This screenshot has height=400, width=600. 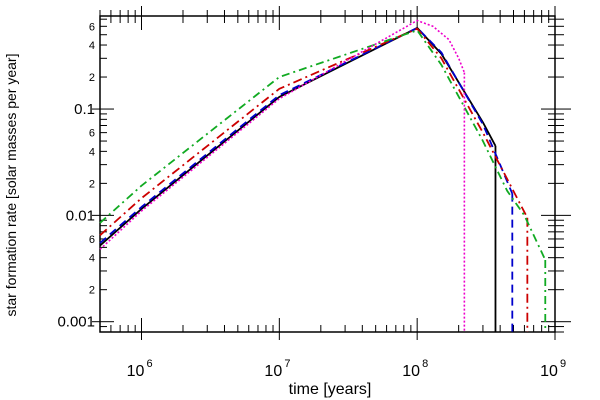 I want to click on x-tick-exponent: 9, so click(x=563, y=364).